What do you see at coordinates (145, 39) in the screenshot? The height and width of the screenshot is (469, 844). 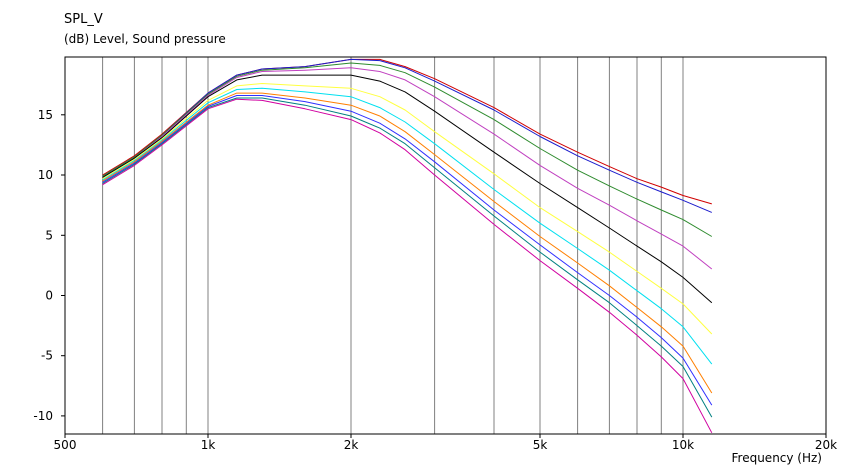 I see `y-axis-label: (dB) Level, Sound pressure` at bounding box center [145, 39].